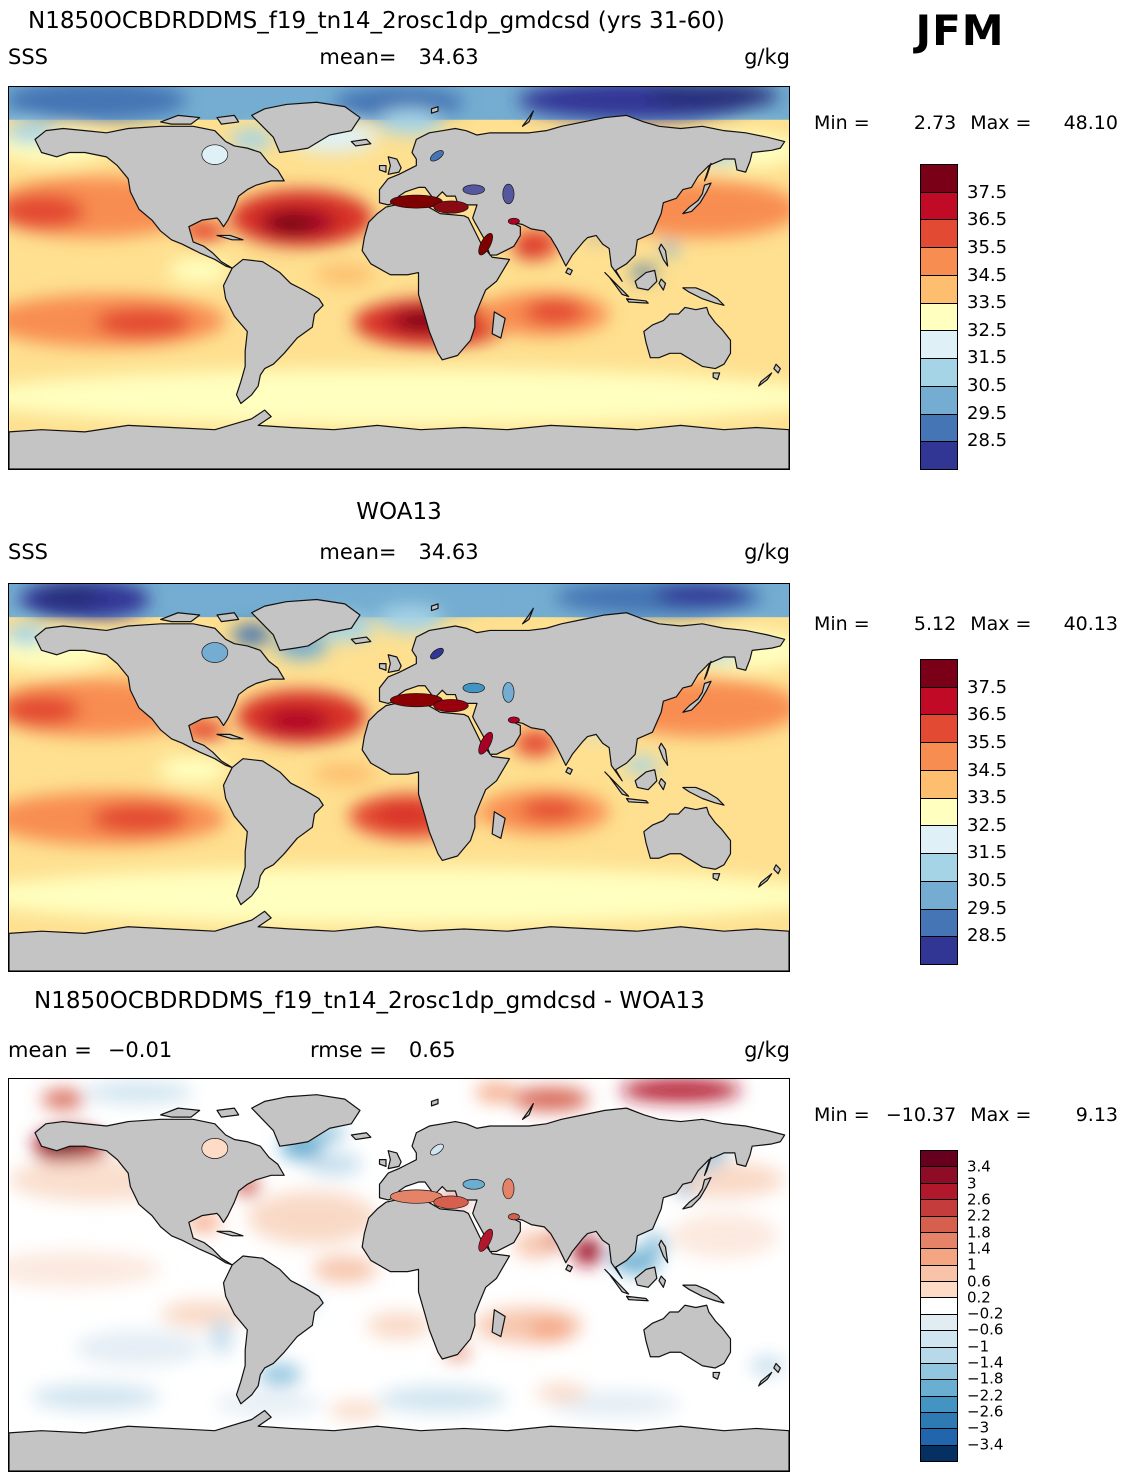 This screenshot has width=1128, height=1478. I want to click on min-value: −10.37, so click(921, 1115).